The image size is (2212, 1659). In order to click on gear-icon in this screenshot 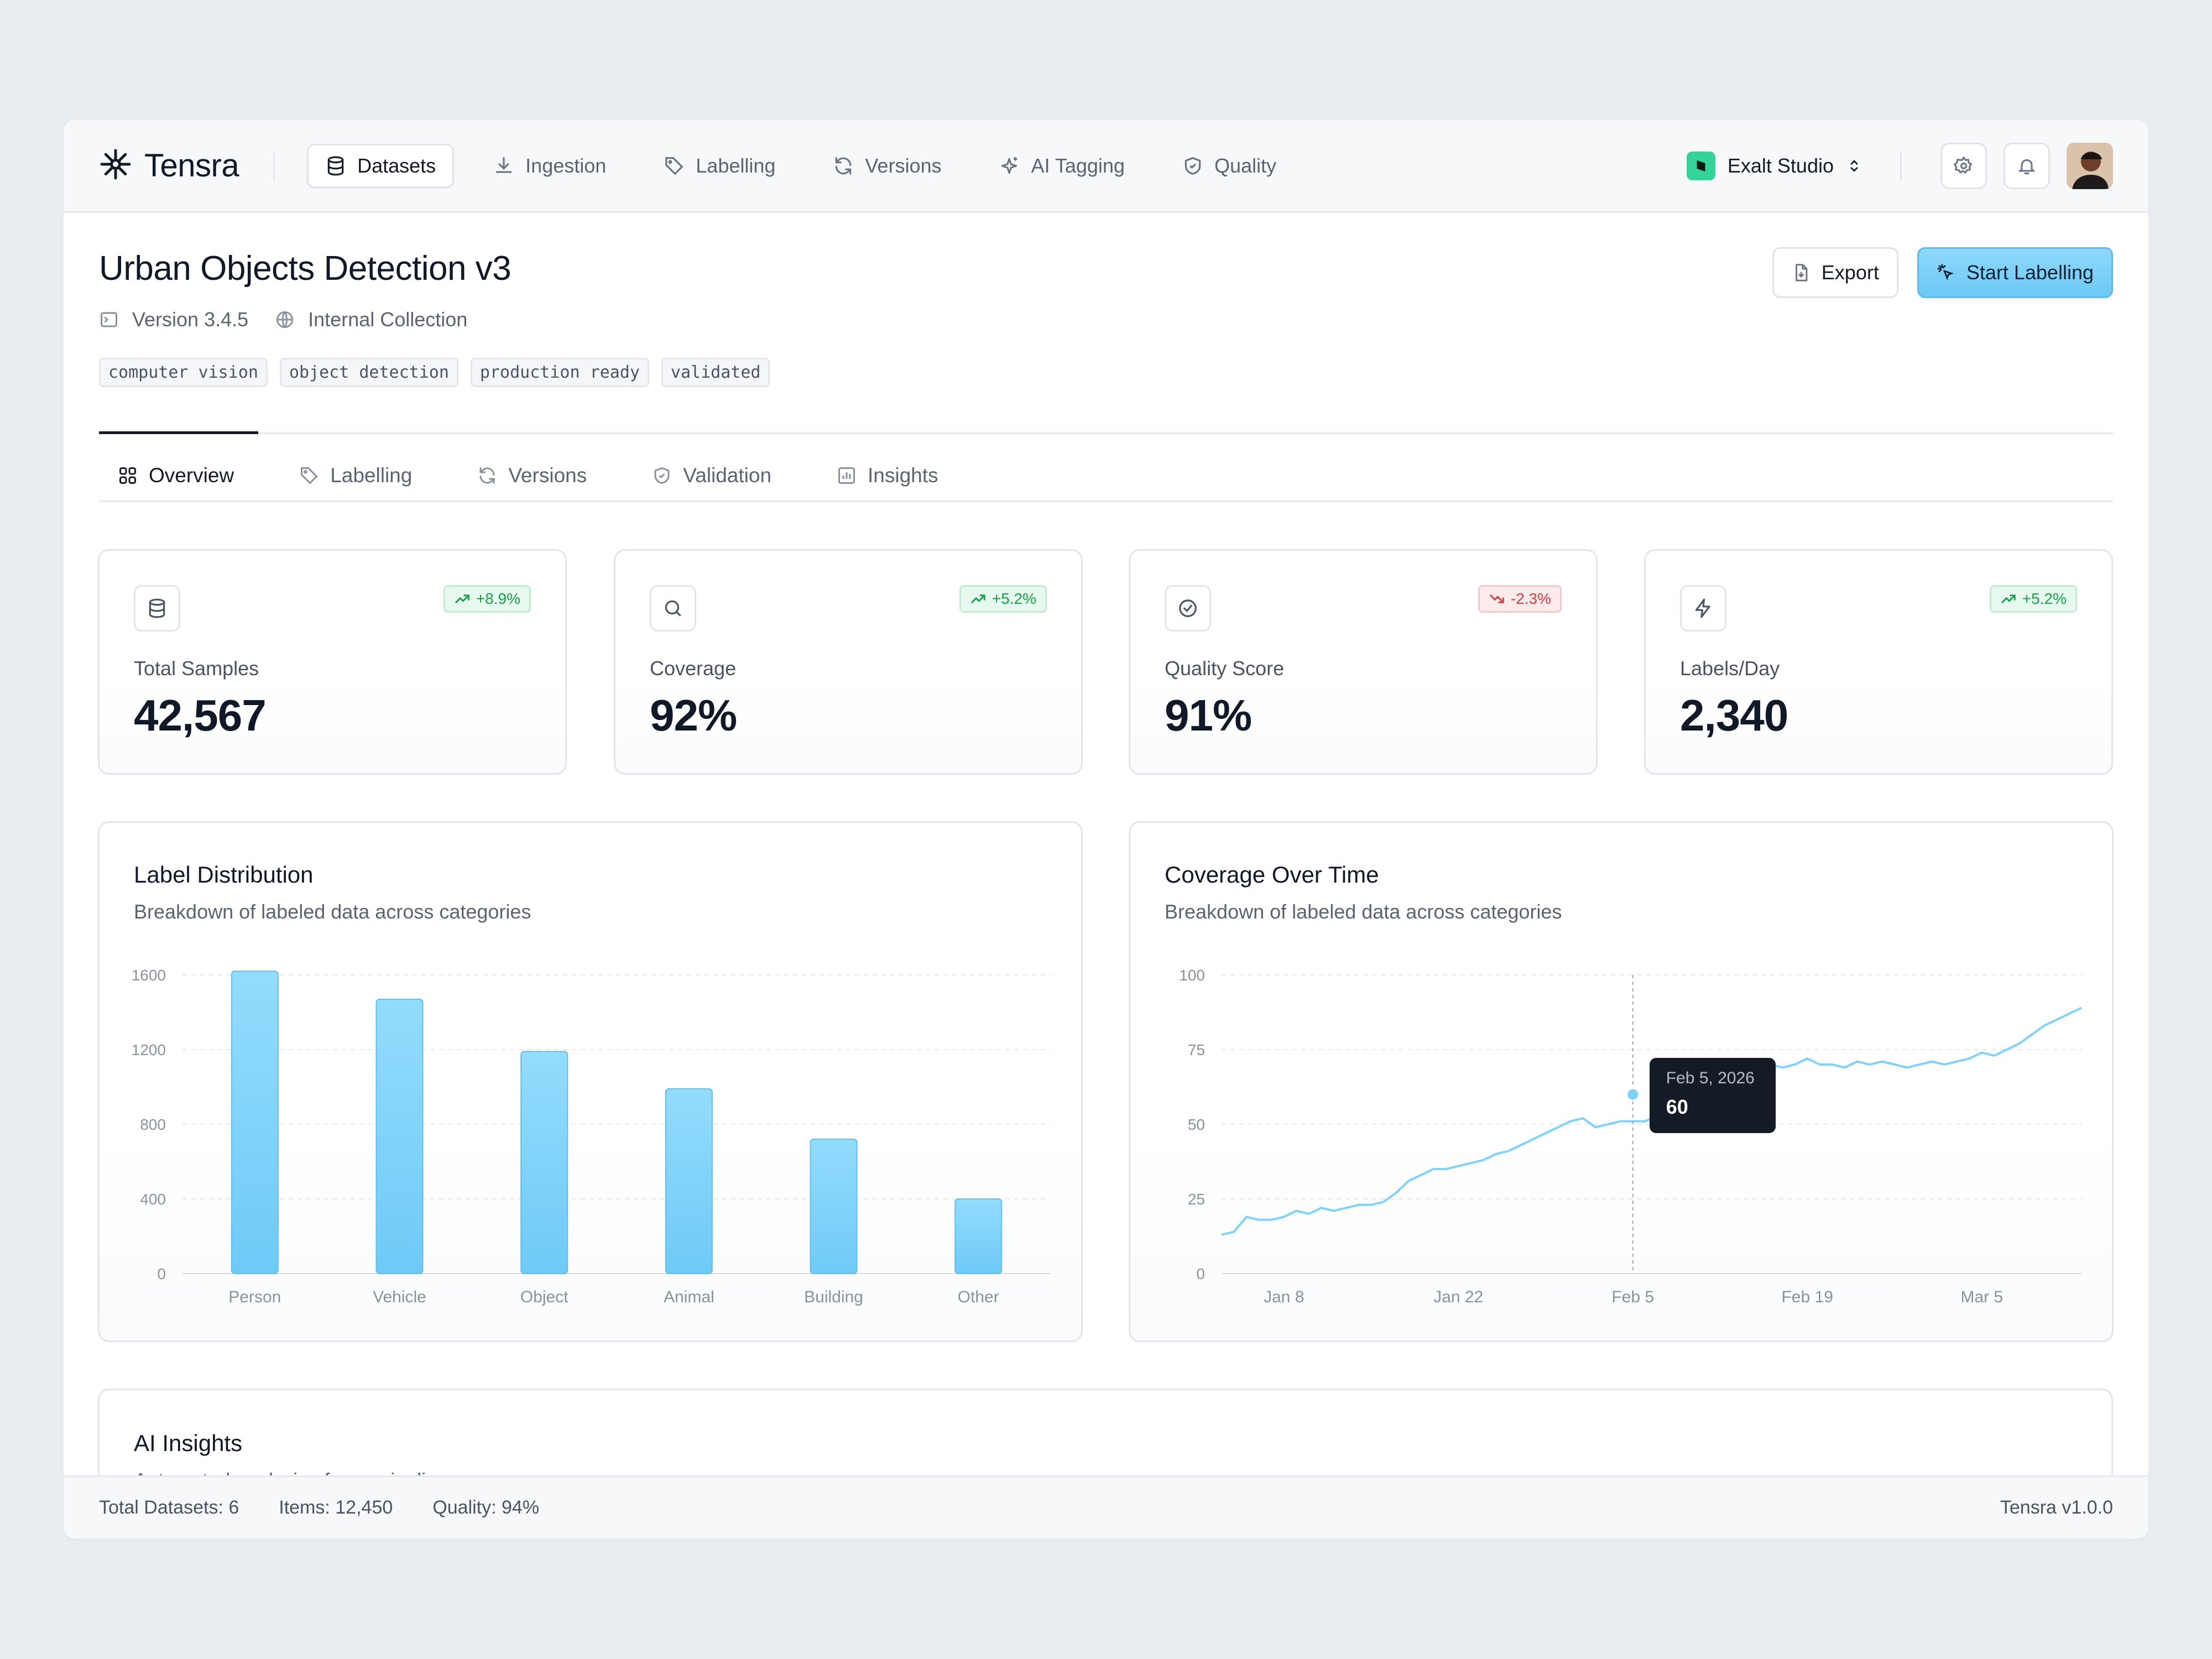, I will do `click(1964, 165)`.